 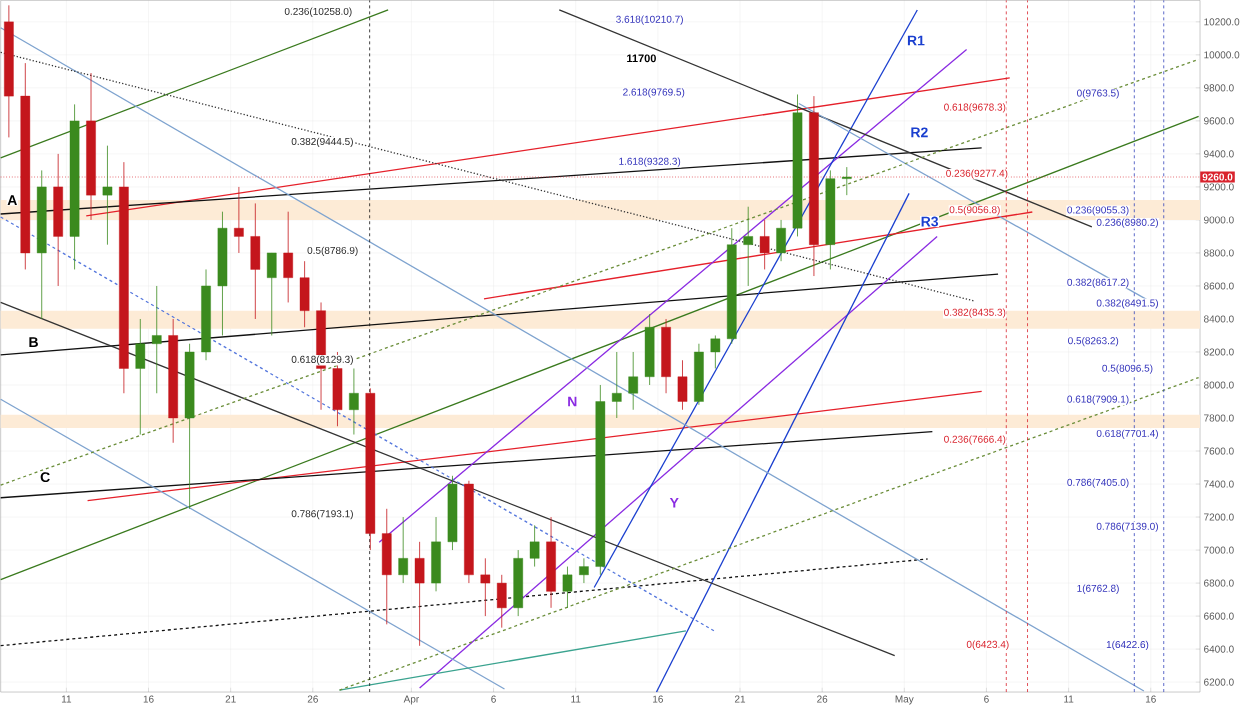 I want to click on annotation: R2, so click(x=919, y=132).